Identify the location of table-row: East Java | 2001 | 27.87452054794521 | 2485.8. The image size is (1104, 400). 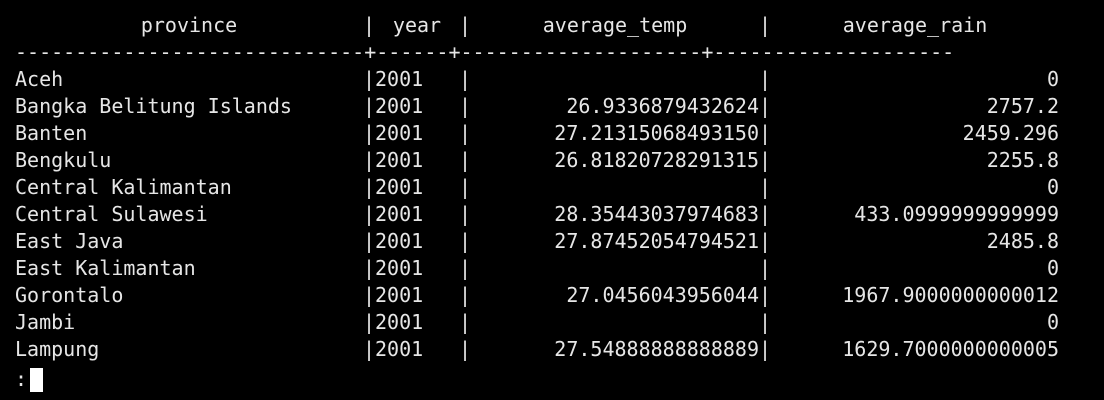
(559, 241).